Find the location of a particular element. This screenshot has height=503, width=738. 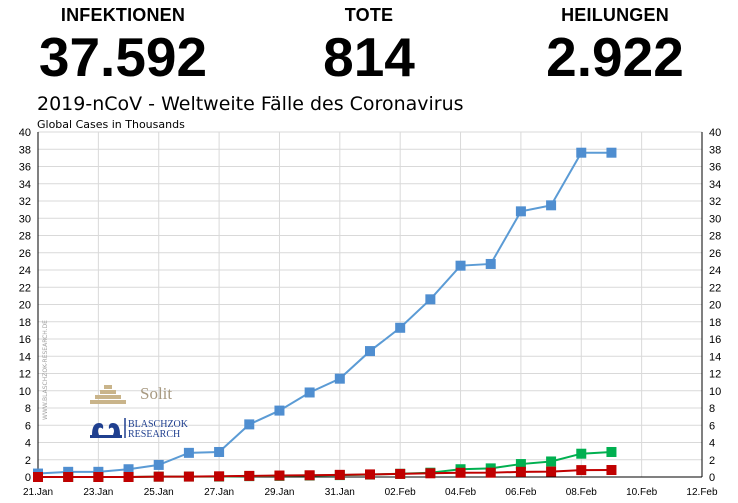

y-tick-label-left: 28 is located at coordinates (25, 237).